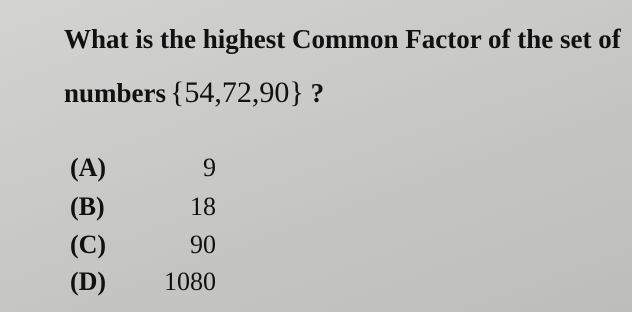 This screenshot has height=312, width=632. I want to click on option-value: 1080, so click(190, 281).